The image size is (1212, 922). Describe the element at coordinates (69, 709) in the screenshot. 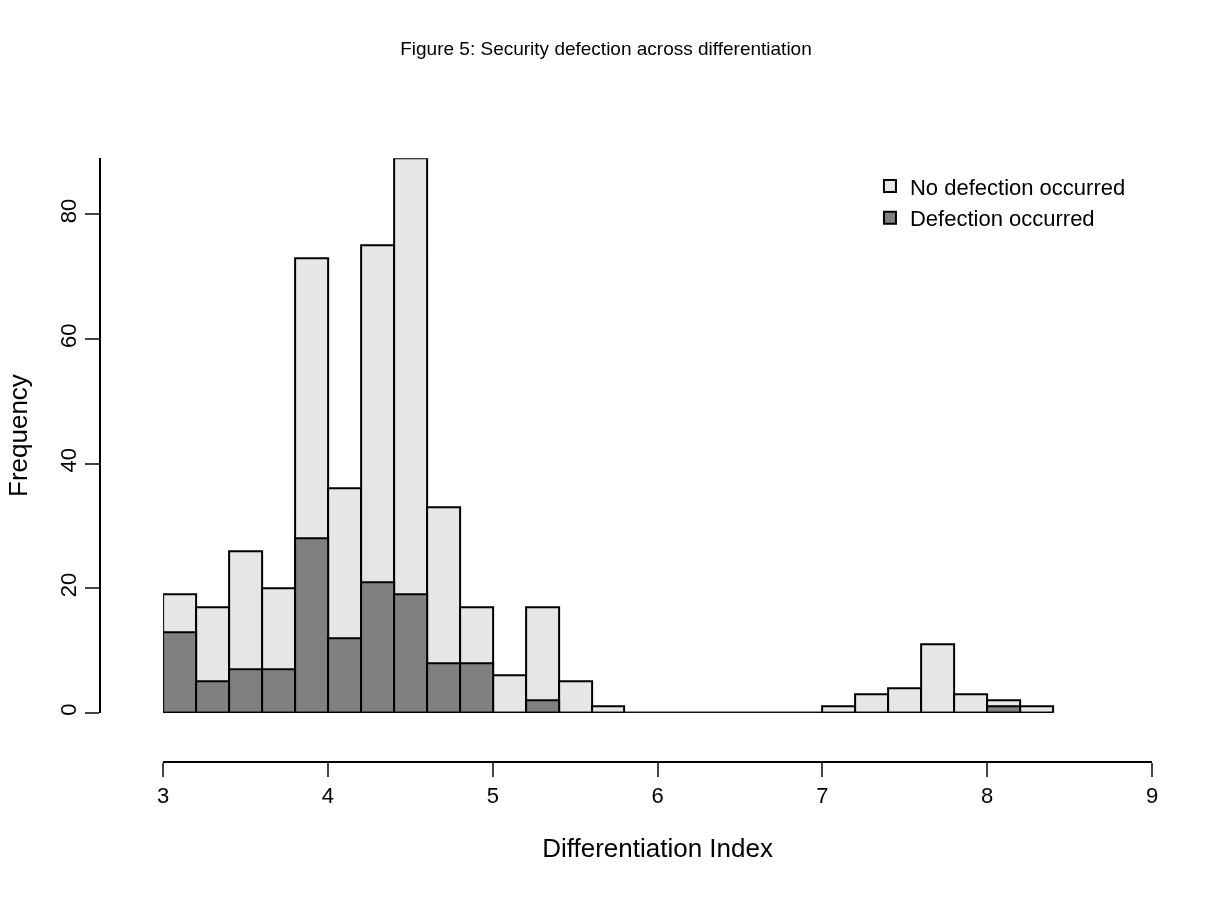

I see `y-tick-label: 0` at that location.